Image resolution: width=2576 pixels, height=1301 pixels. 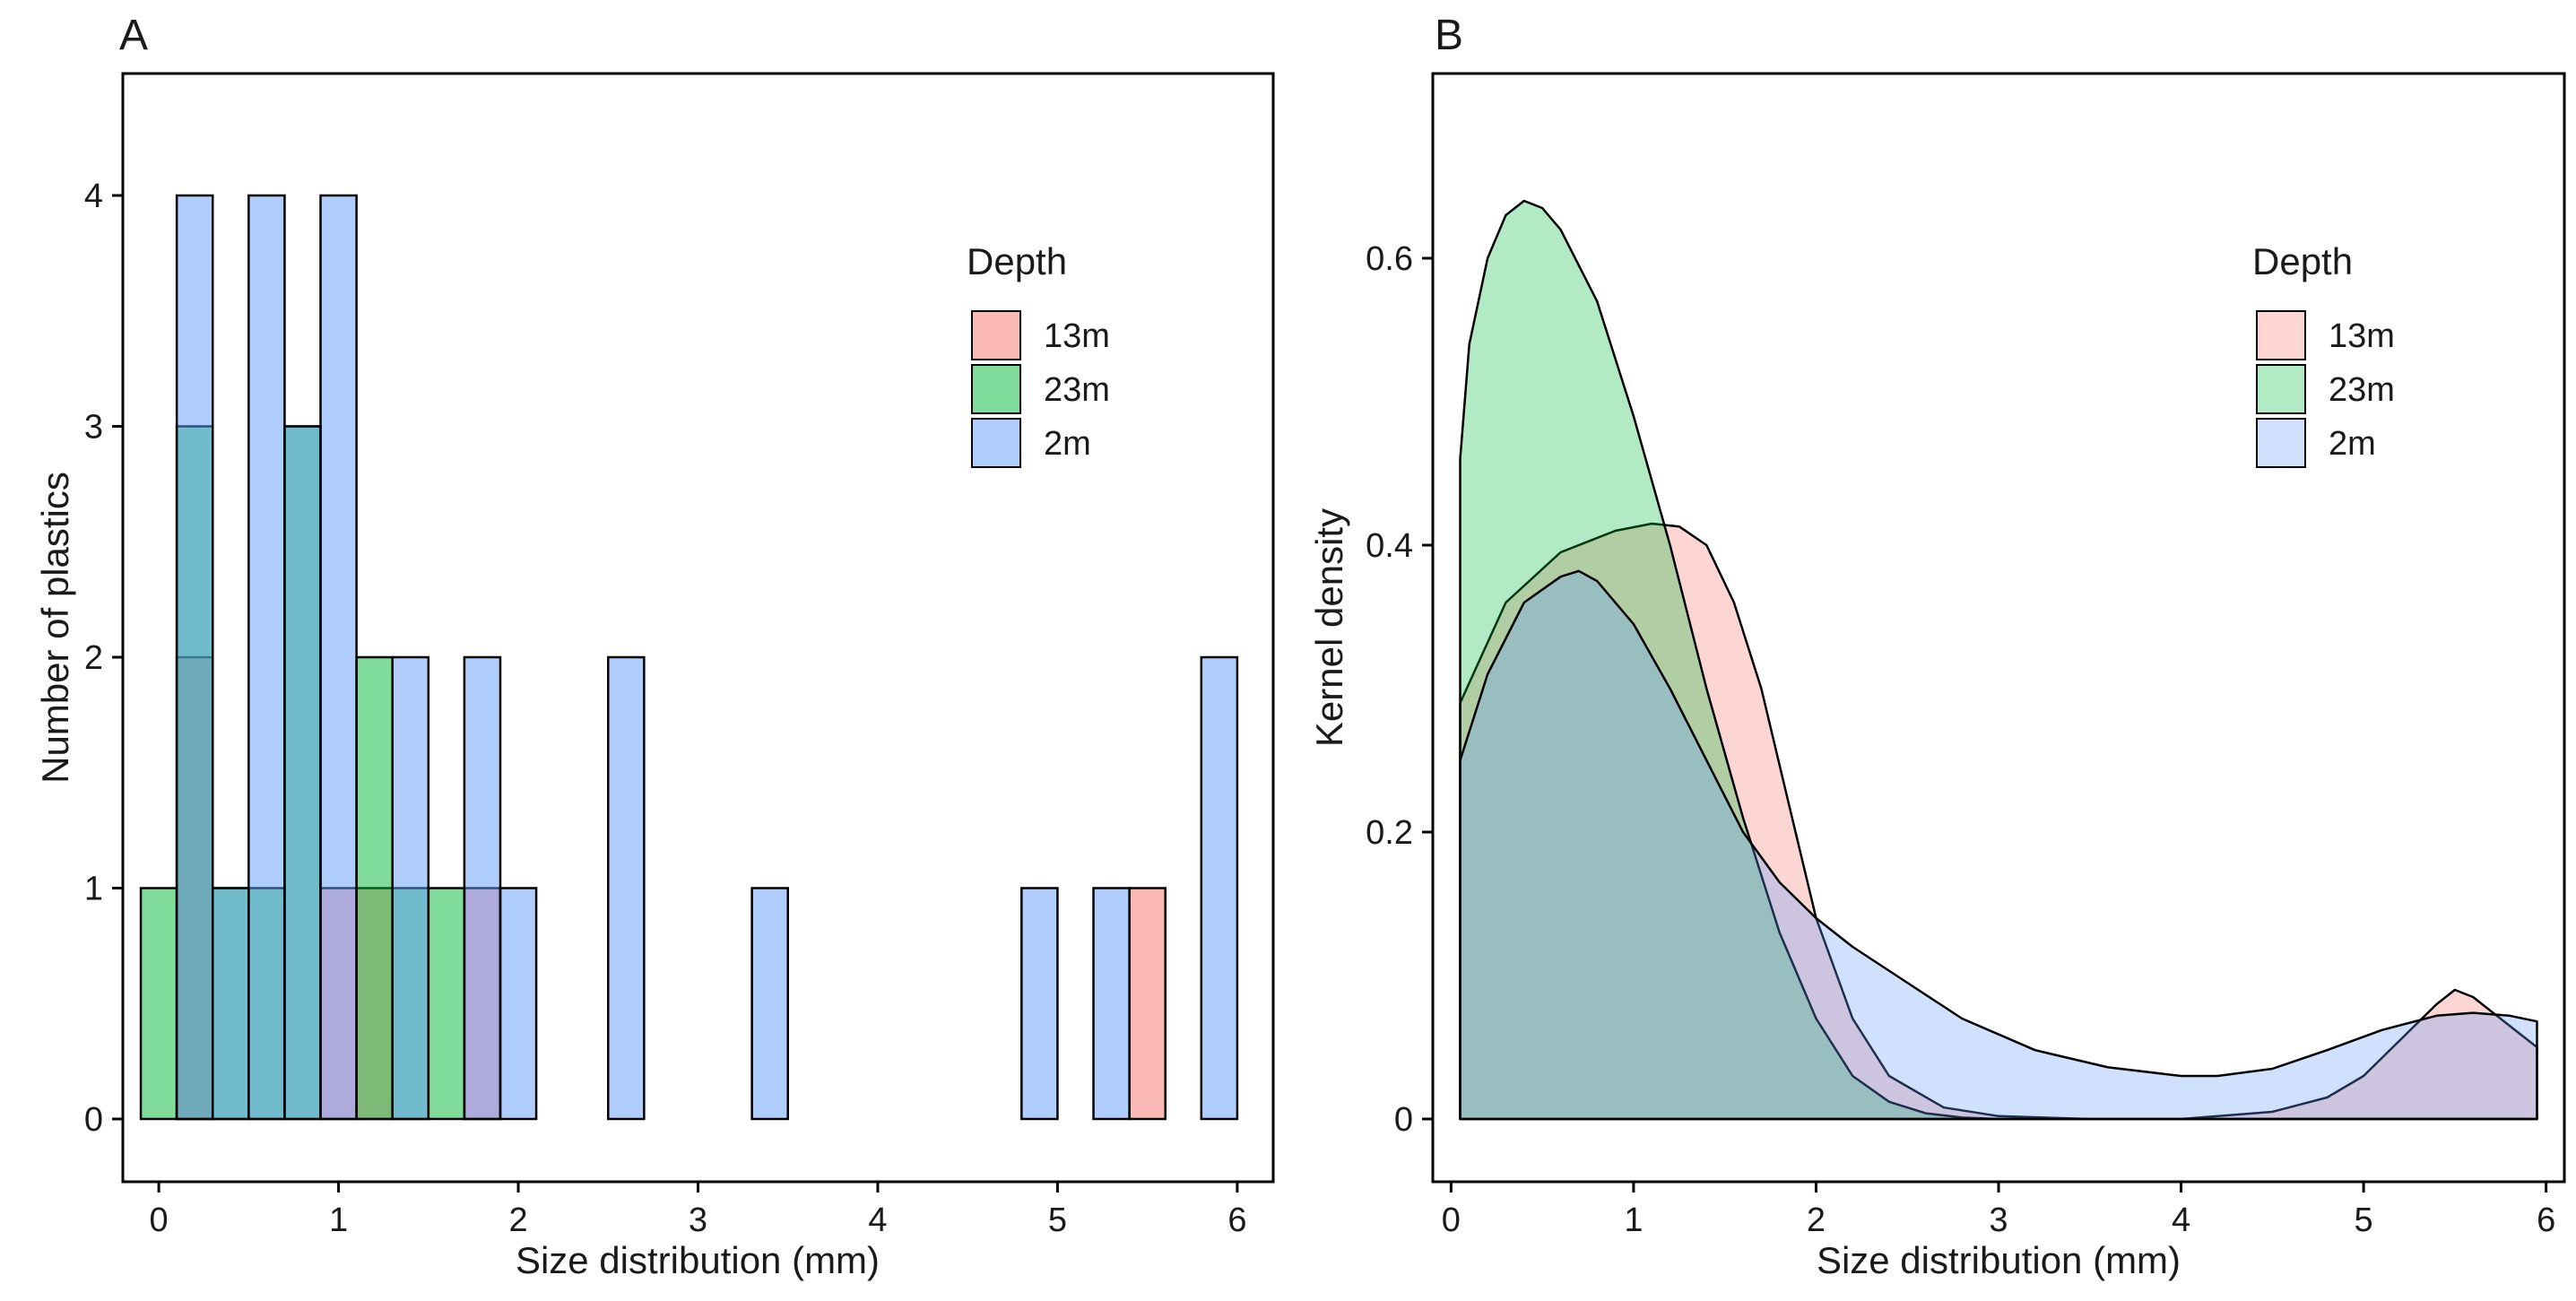 What do you see at coordinates (93, 658) in the screenshot?
I see `y-tick-label: 2` at bounding box center [93, 658].